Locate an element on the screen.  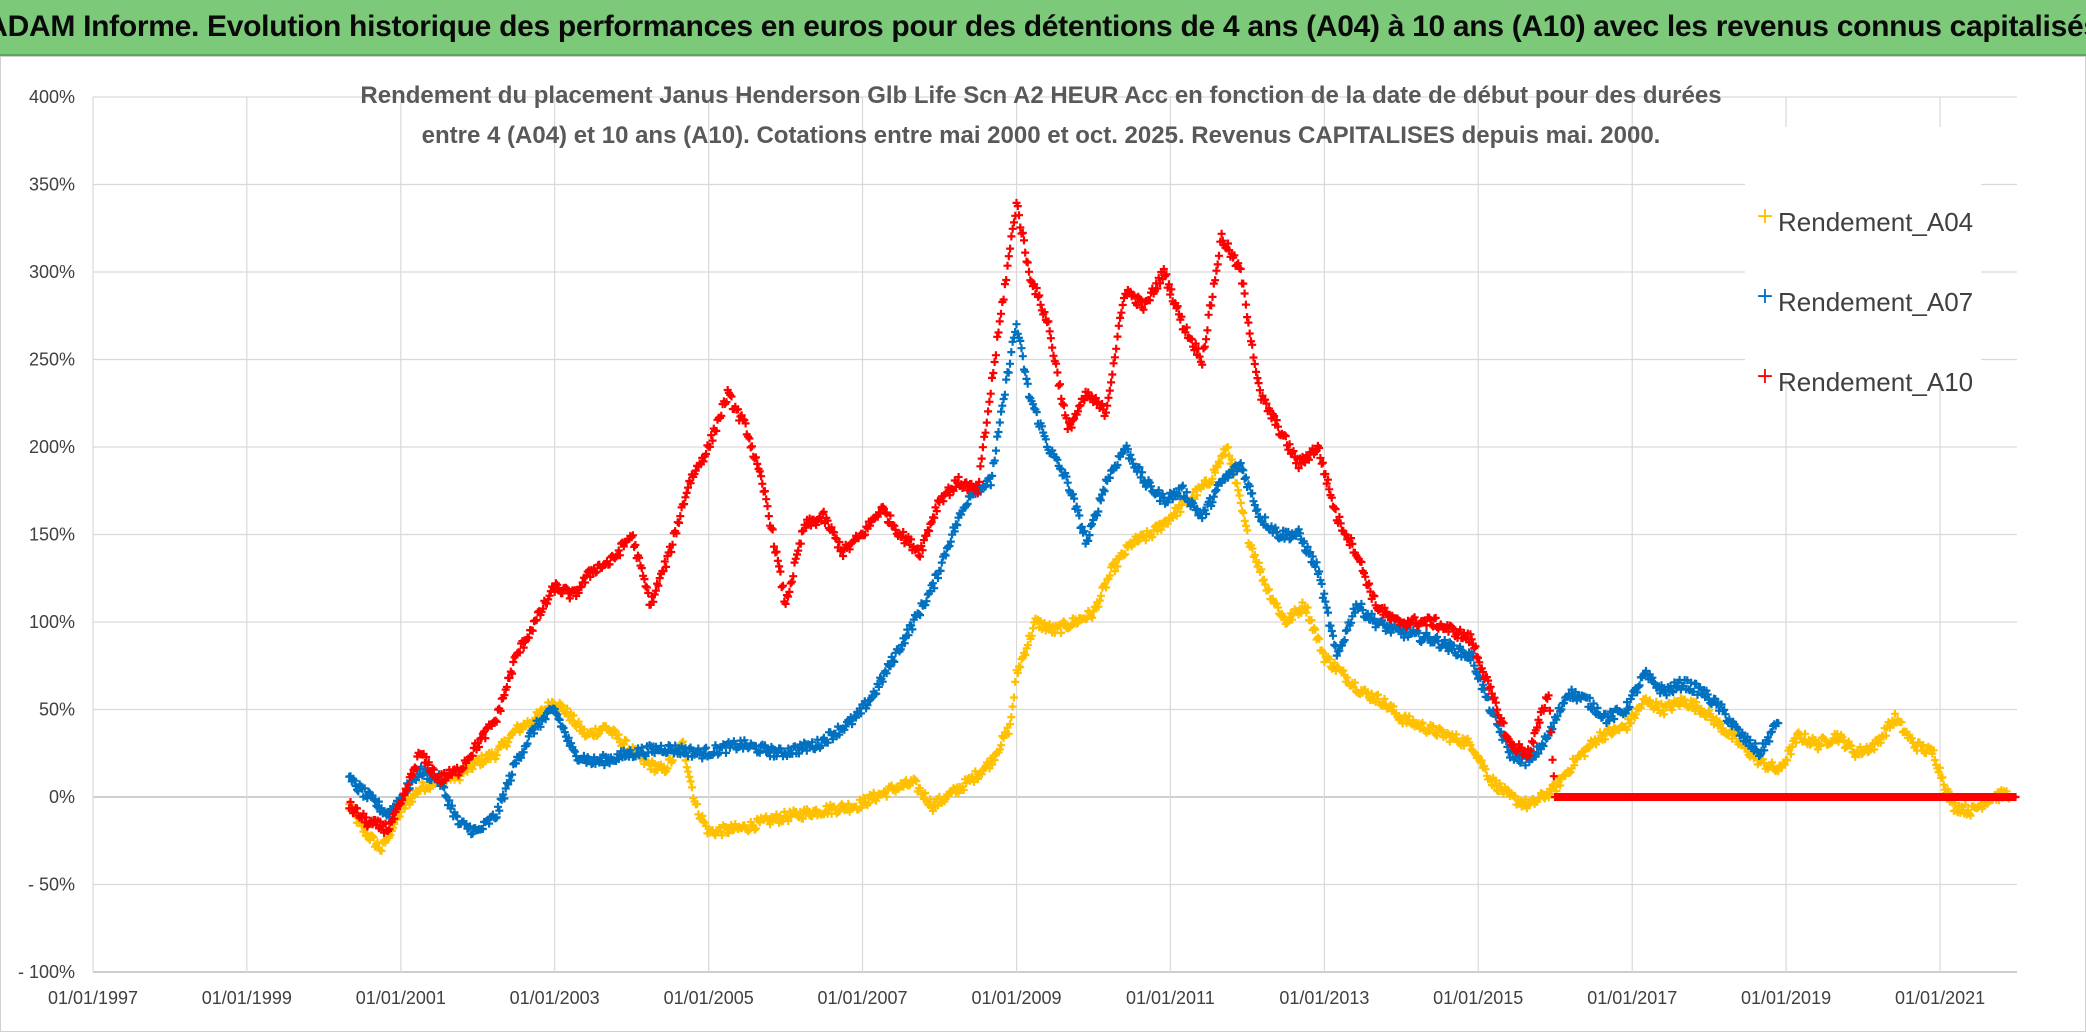
x-tick-label: 01/01/1997 is located at coordinates (93, 998).